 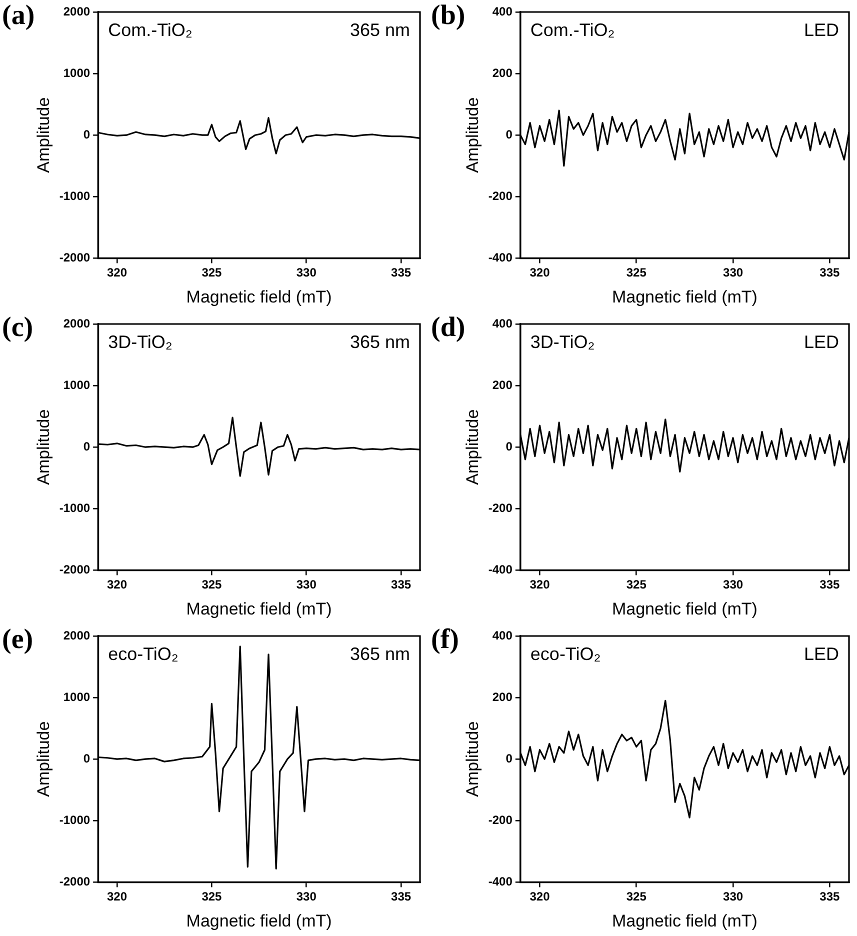 I want to click on text: (a), so click(x=18, y=16).